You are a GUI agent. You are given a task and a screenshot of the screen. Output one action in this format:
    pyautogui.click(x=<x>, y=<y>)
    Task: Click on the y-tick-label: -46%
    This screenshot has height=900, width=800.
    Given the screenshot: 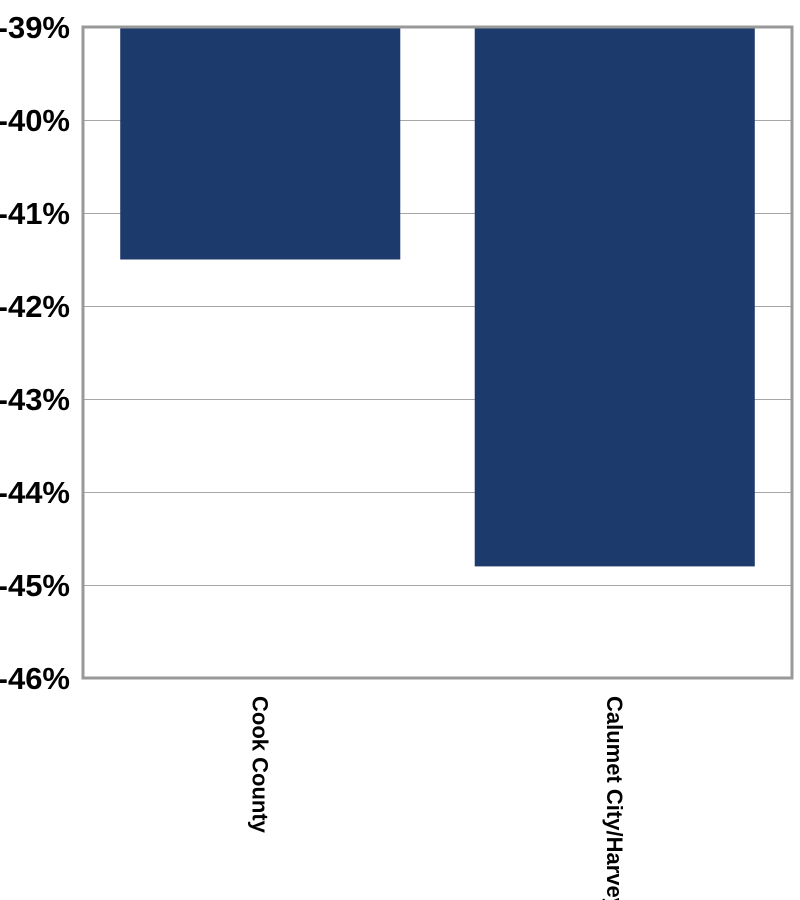 What is the action you would take?
    pyautogui.click(x=35, y=678)
    